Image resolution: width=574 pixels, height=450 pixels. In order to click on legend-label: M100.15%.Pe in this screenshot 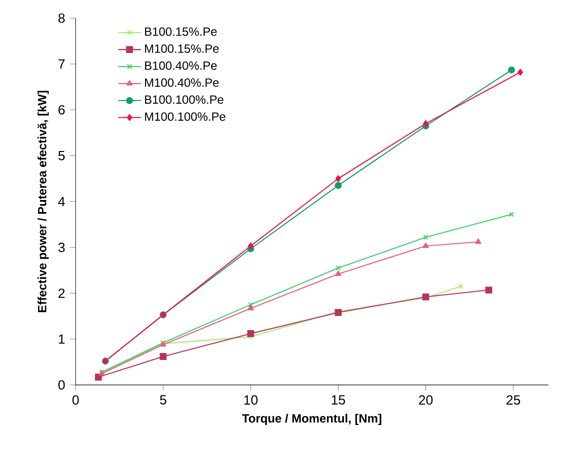, I will do `click(182, 48)`.